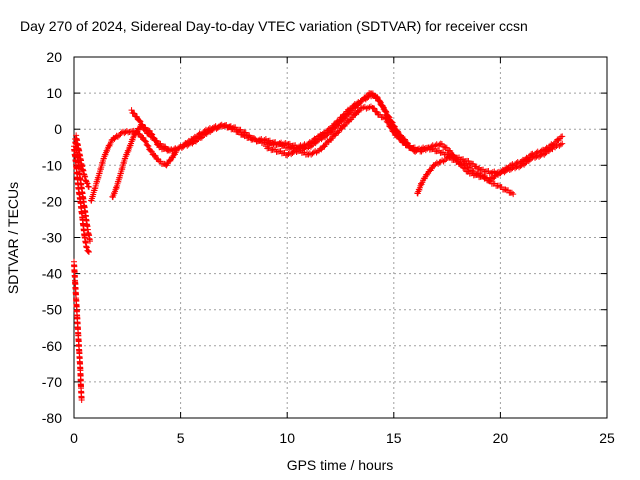 The image size is (640, 480). Describe the element at coordinates (52, 382) in the screenshot. I see `y-tick-label: -70` at that location.